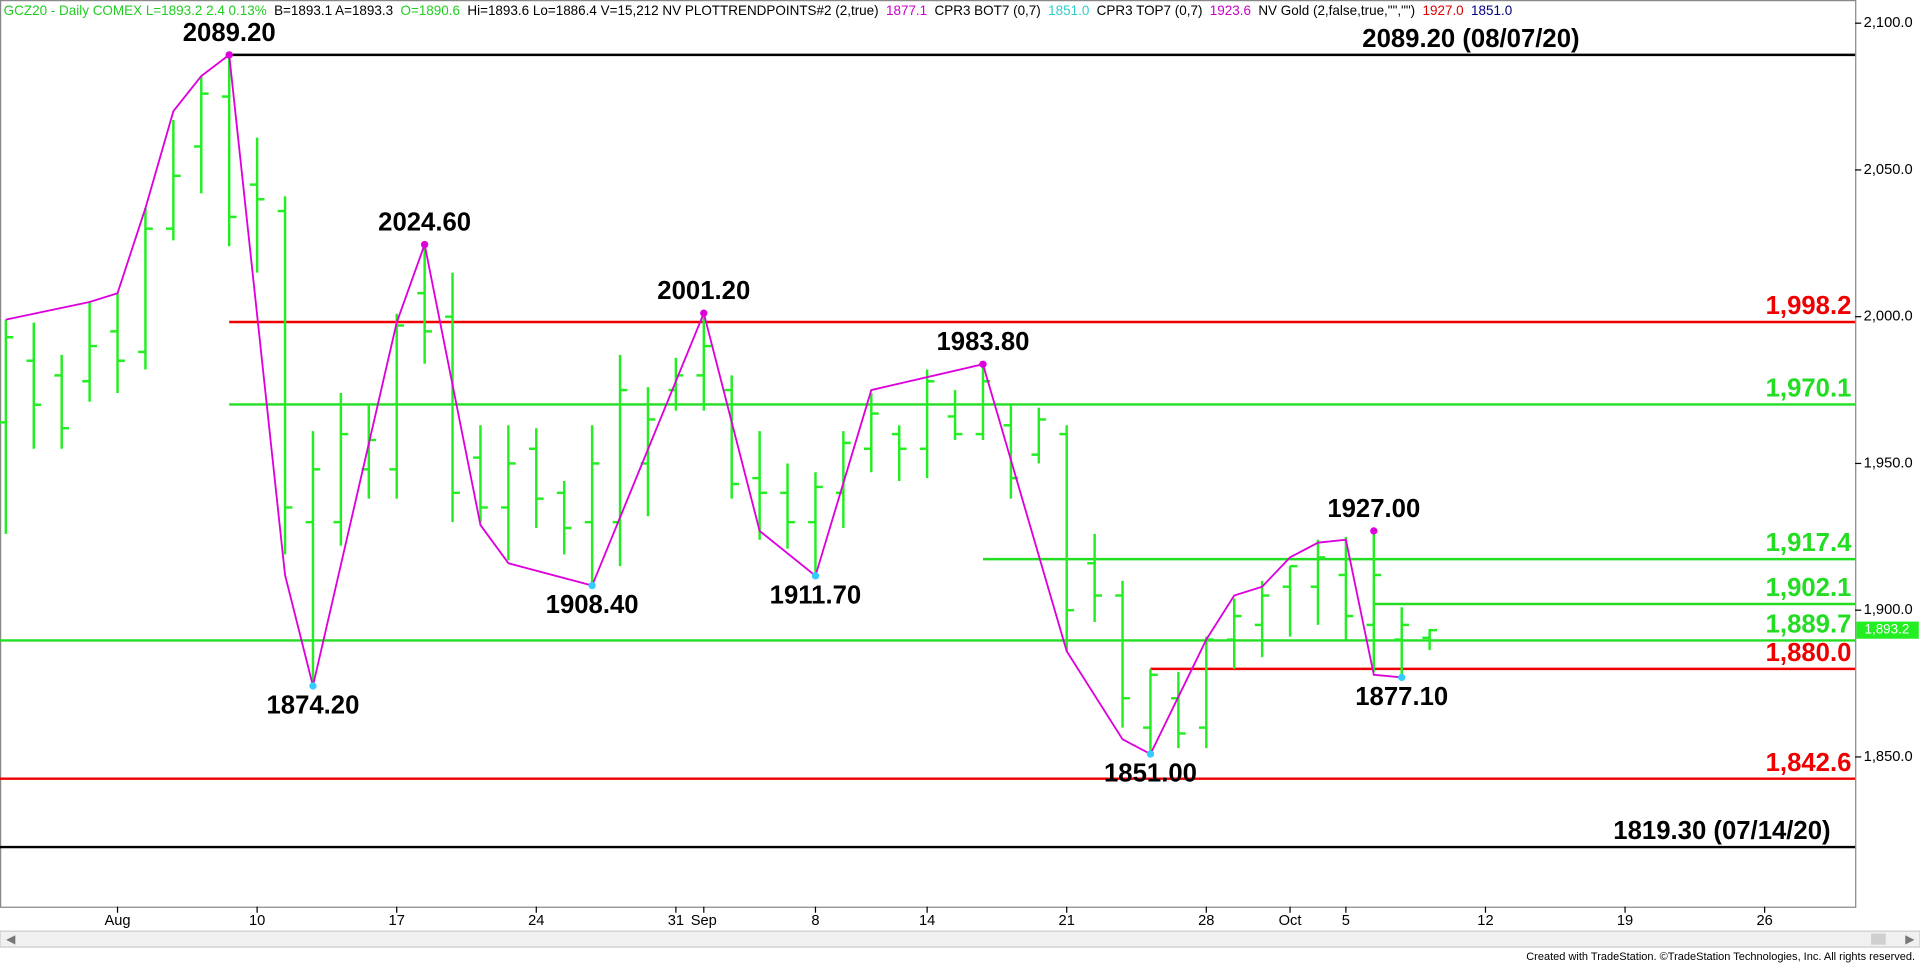 The width and height of the screenshot is (1920, 963). Describe the element at coordinates (11, 939) in the screenshot. I see `scroll-left: ◀` at that location.